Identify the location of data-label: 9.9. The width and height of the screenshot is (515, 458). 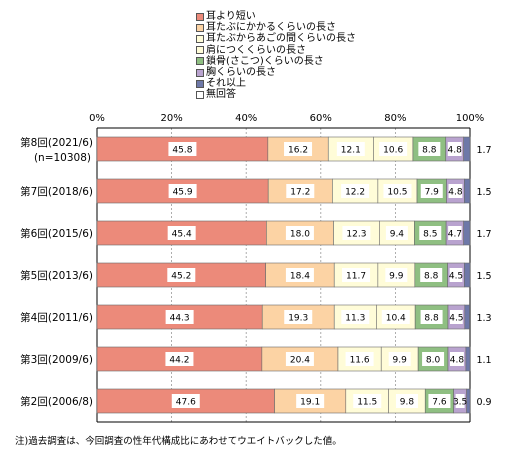
(396, 277).